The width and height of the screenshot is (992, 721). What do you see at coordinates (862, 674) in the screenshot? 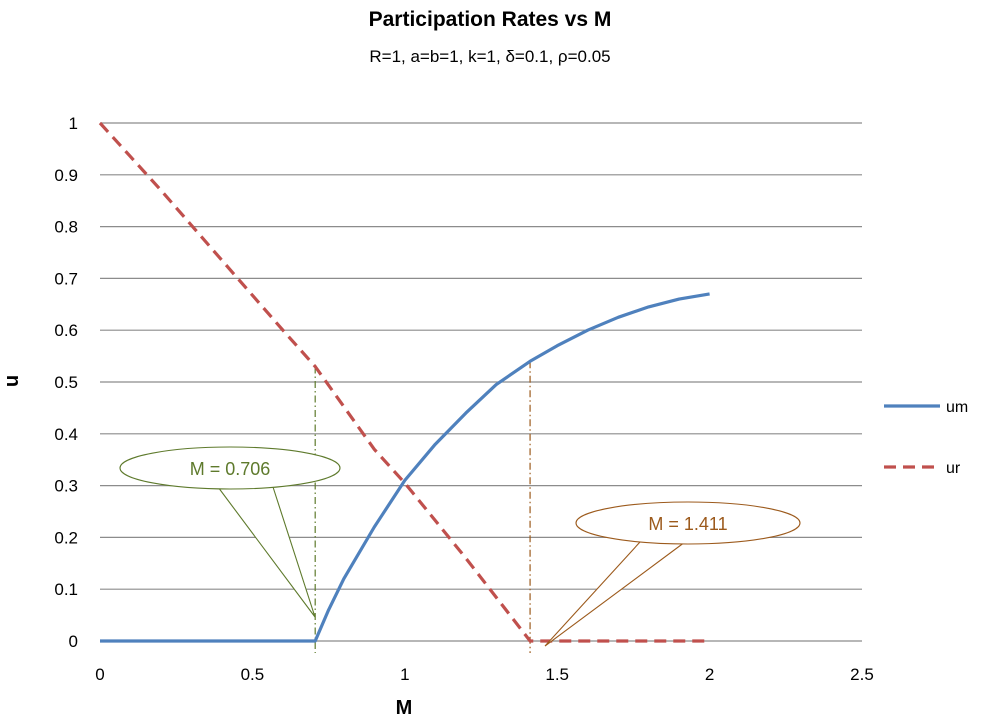
I see `x-tick-label: 2.5` at bounding box center [862, 674].